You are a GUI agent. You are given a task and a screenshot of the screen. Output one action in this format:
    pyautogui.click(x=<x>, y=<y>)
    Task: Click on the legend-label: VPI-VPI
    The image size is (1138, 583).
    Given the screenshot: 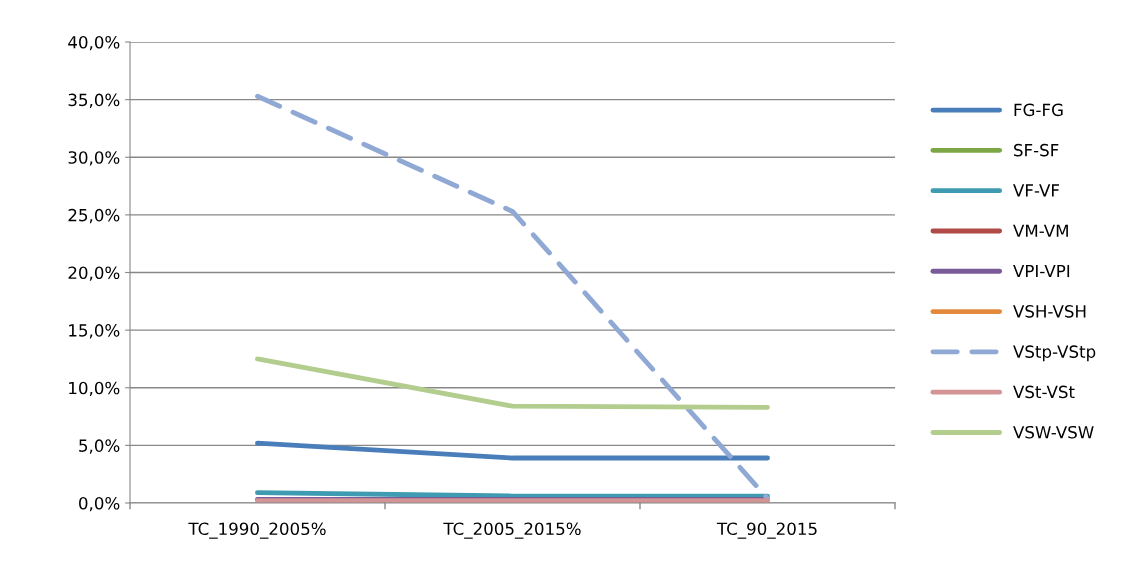 What is the action you would take?
    pyautogui.click(x=1041, y=271)
    